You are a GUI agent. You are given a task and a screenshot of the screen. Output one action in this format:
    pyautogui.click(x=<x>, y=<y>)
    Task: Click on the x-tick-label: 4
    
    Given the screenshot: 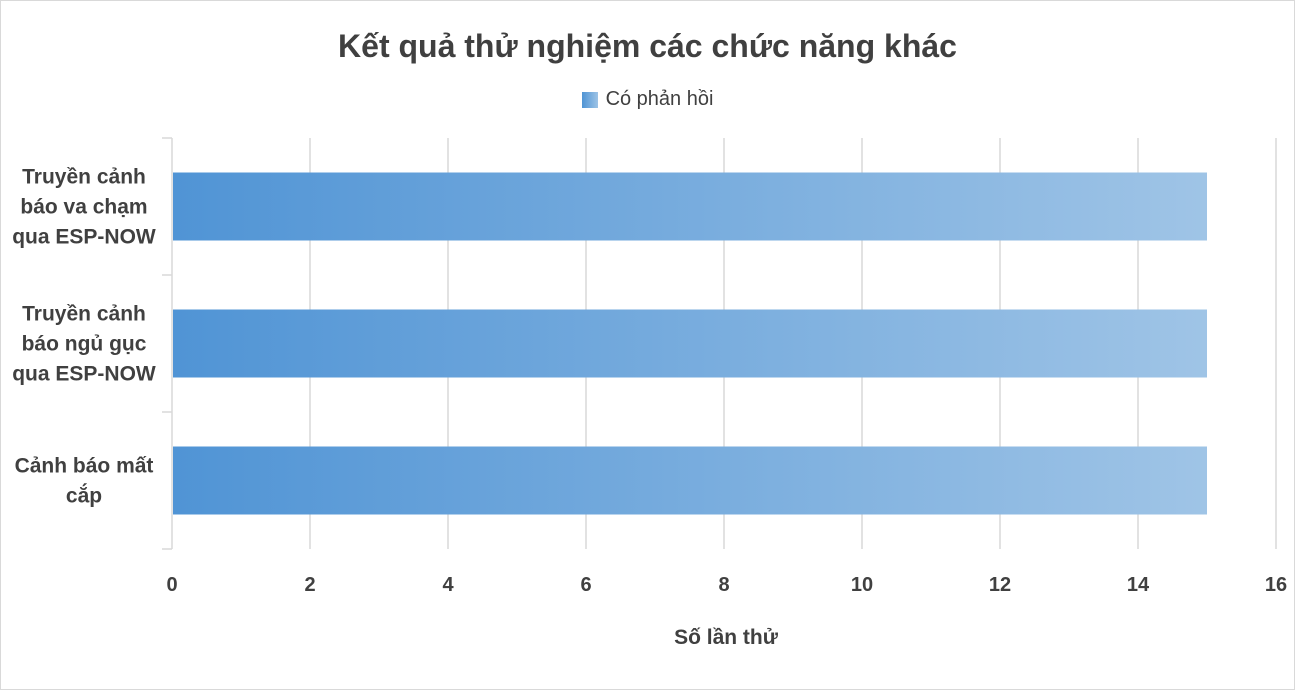 What is the action you would take?
    pyautogui.click(x=448, y=585)
    